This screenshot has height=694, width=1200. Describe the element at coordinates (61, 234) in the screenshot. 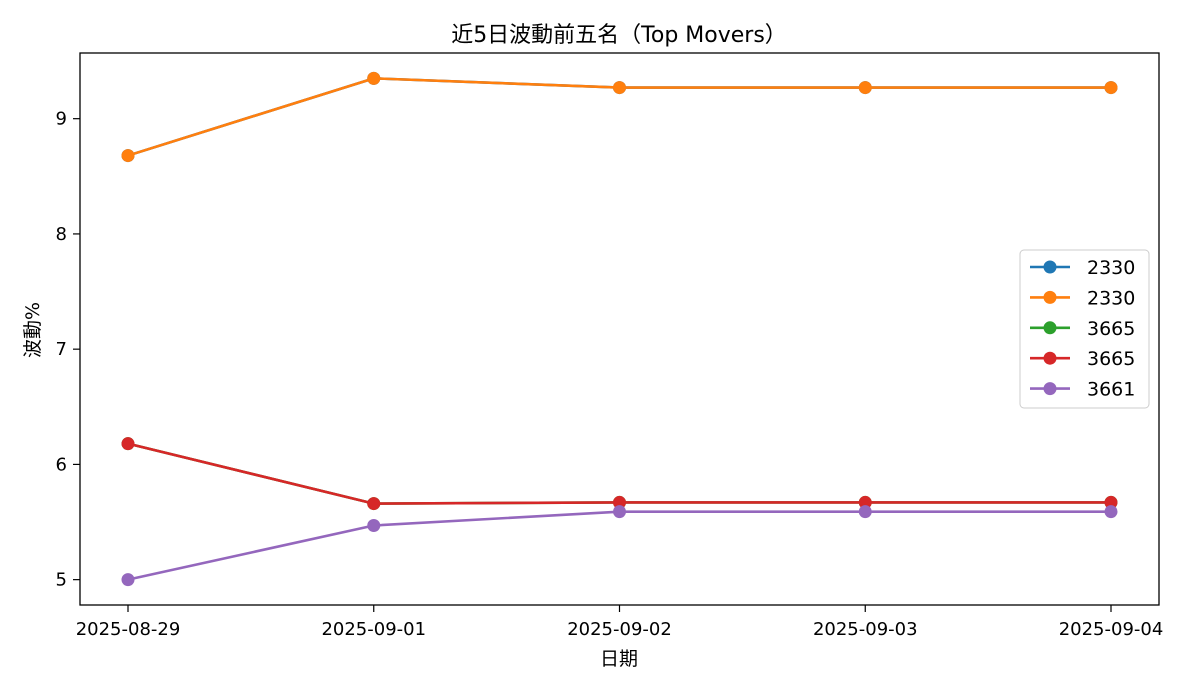

I see `y-tick-label: 8` at that location.